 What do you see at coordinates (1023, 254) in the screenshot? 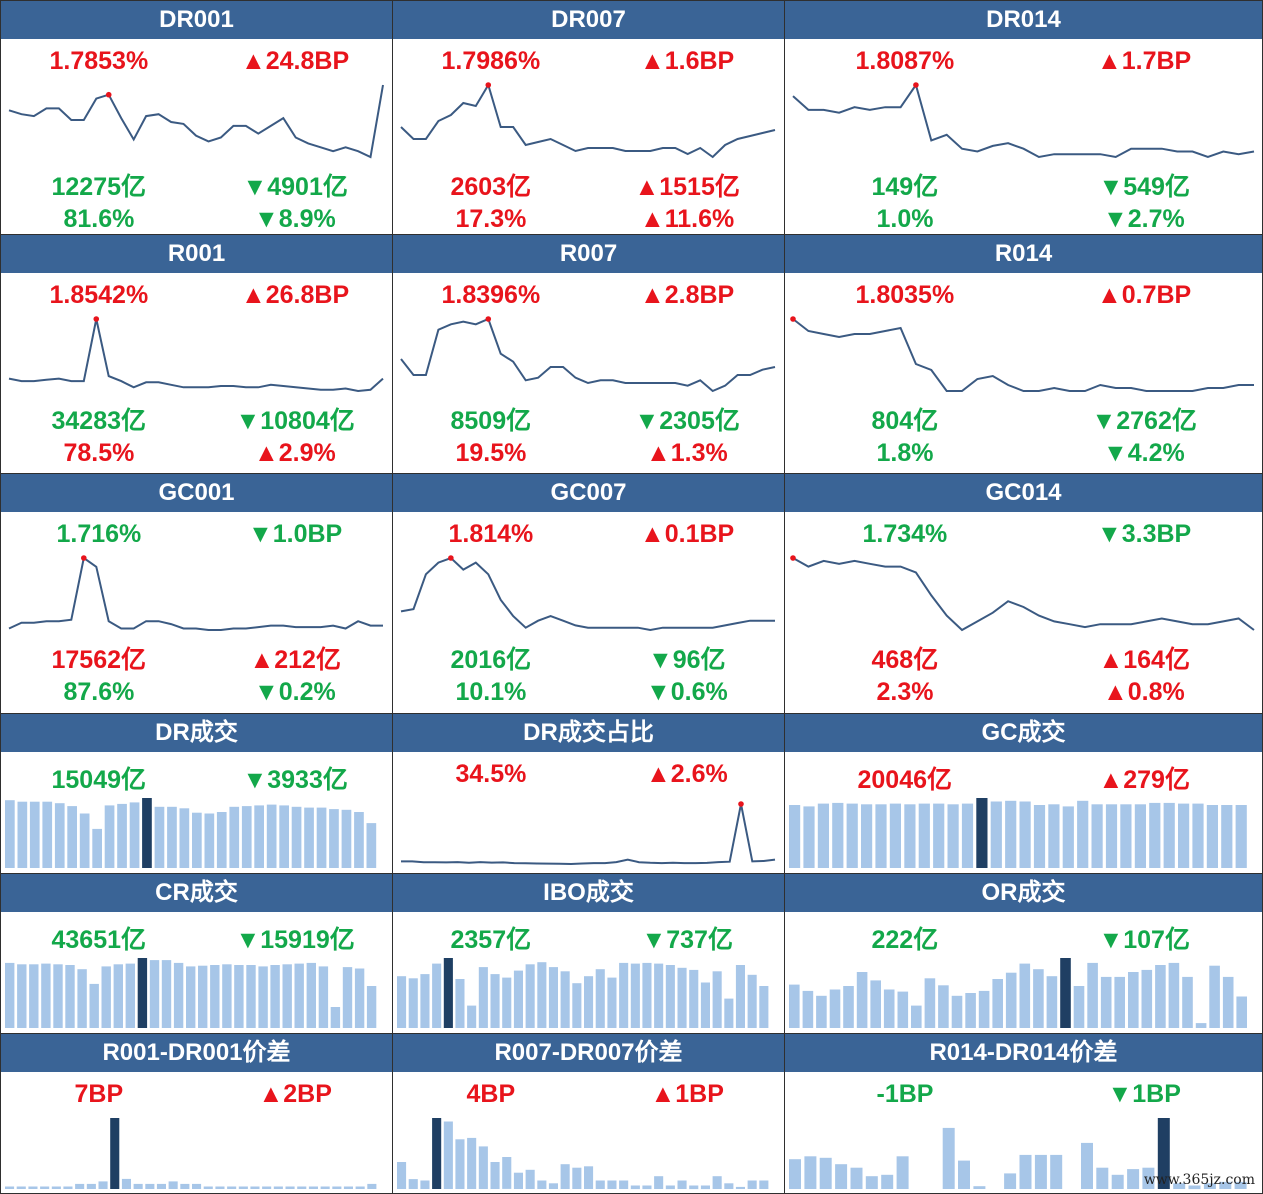
I see `panel-title: R014` at bounding box center [1023, 254].